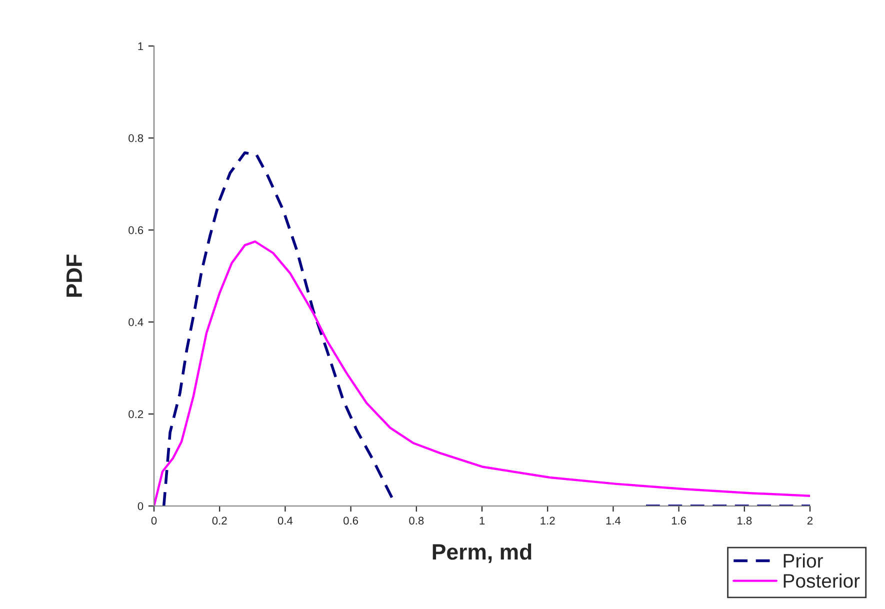 Image resolution: width=885 pixels, height=609 pixels. I want to click on y-tick-label: 0.8, so click(136, 138).